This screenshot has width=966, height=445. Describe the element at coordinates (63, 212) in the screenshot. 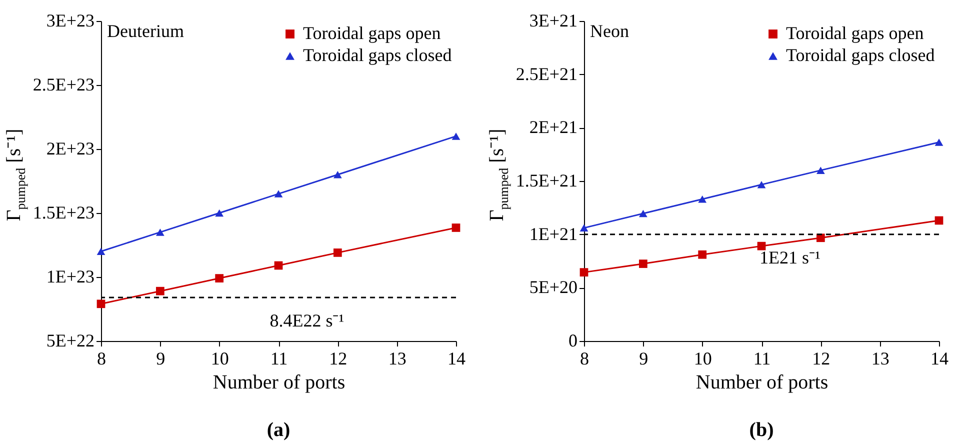

I see `y-tick-label: 1.5E+23` at that location.